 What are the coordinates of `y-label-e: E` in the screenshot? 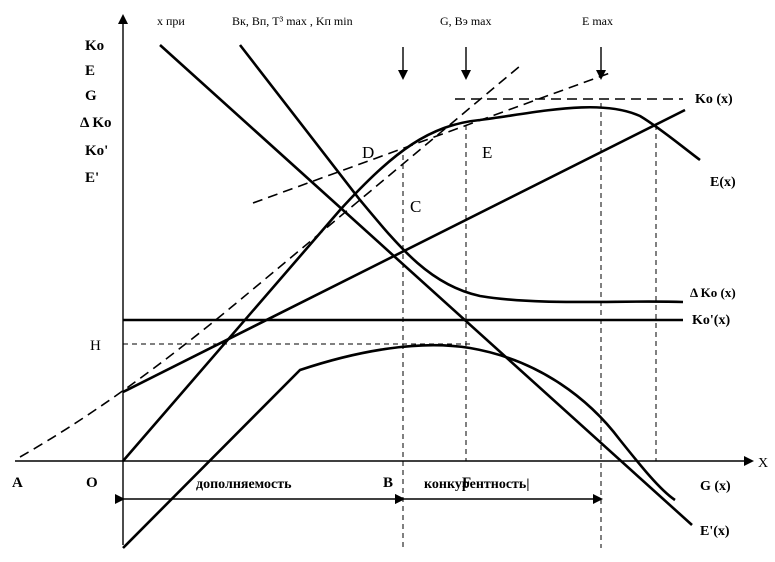 It's located at (90, 71).